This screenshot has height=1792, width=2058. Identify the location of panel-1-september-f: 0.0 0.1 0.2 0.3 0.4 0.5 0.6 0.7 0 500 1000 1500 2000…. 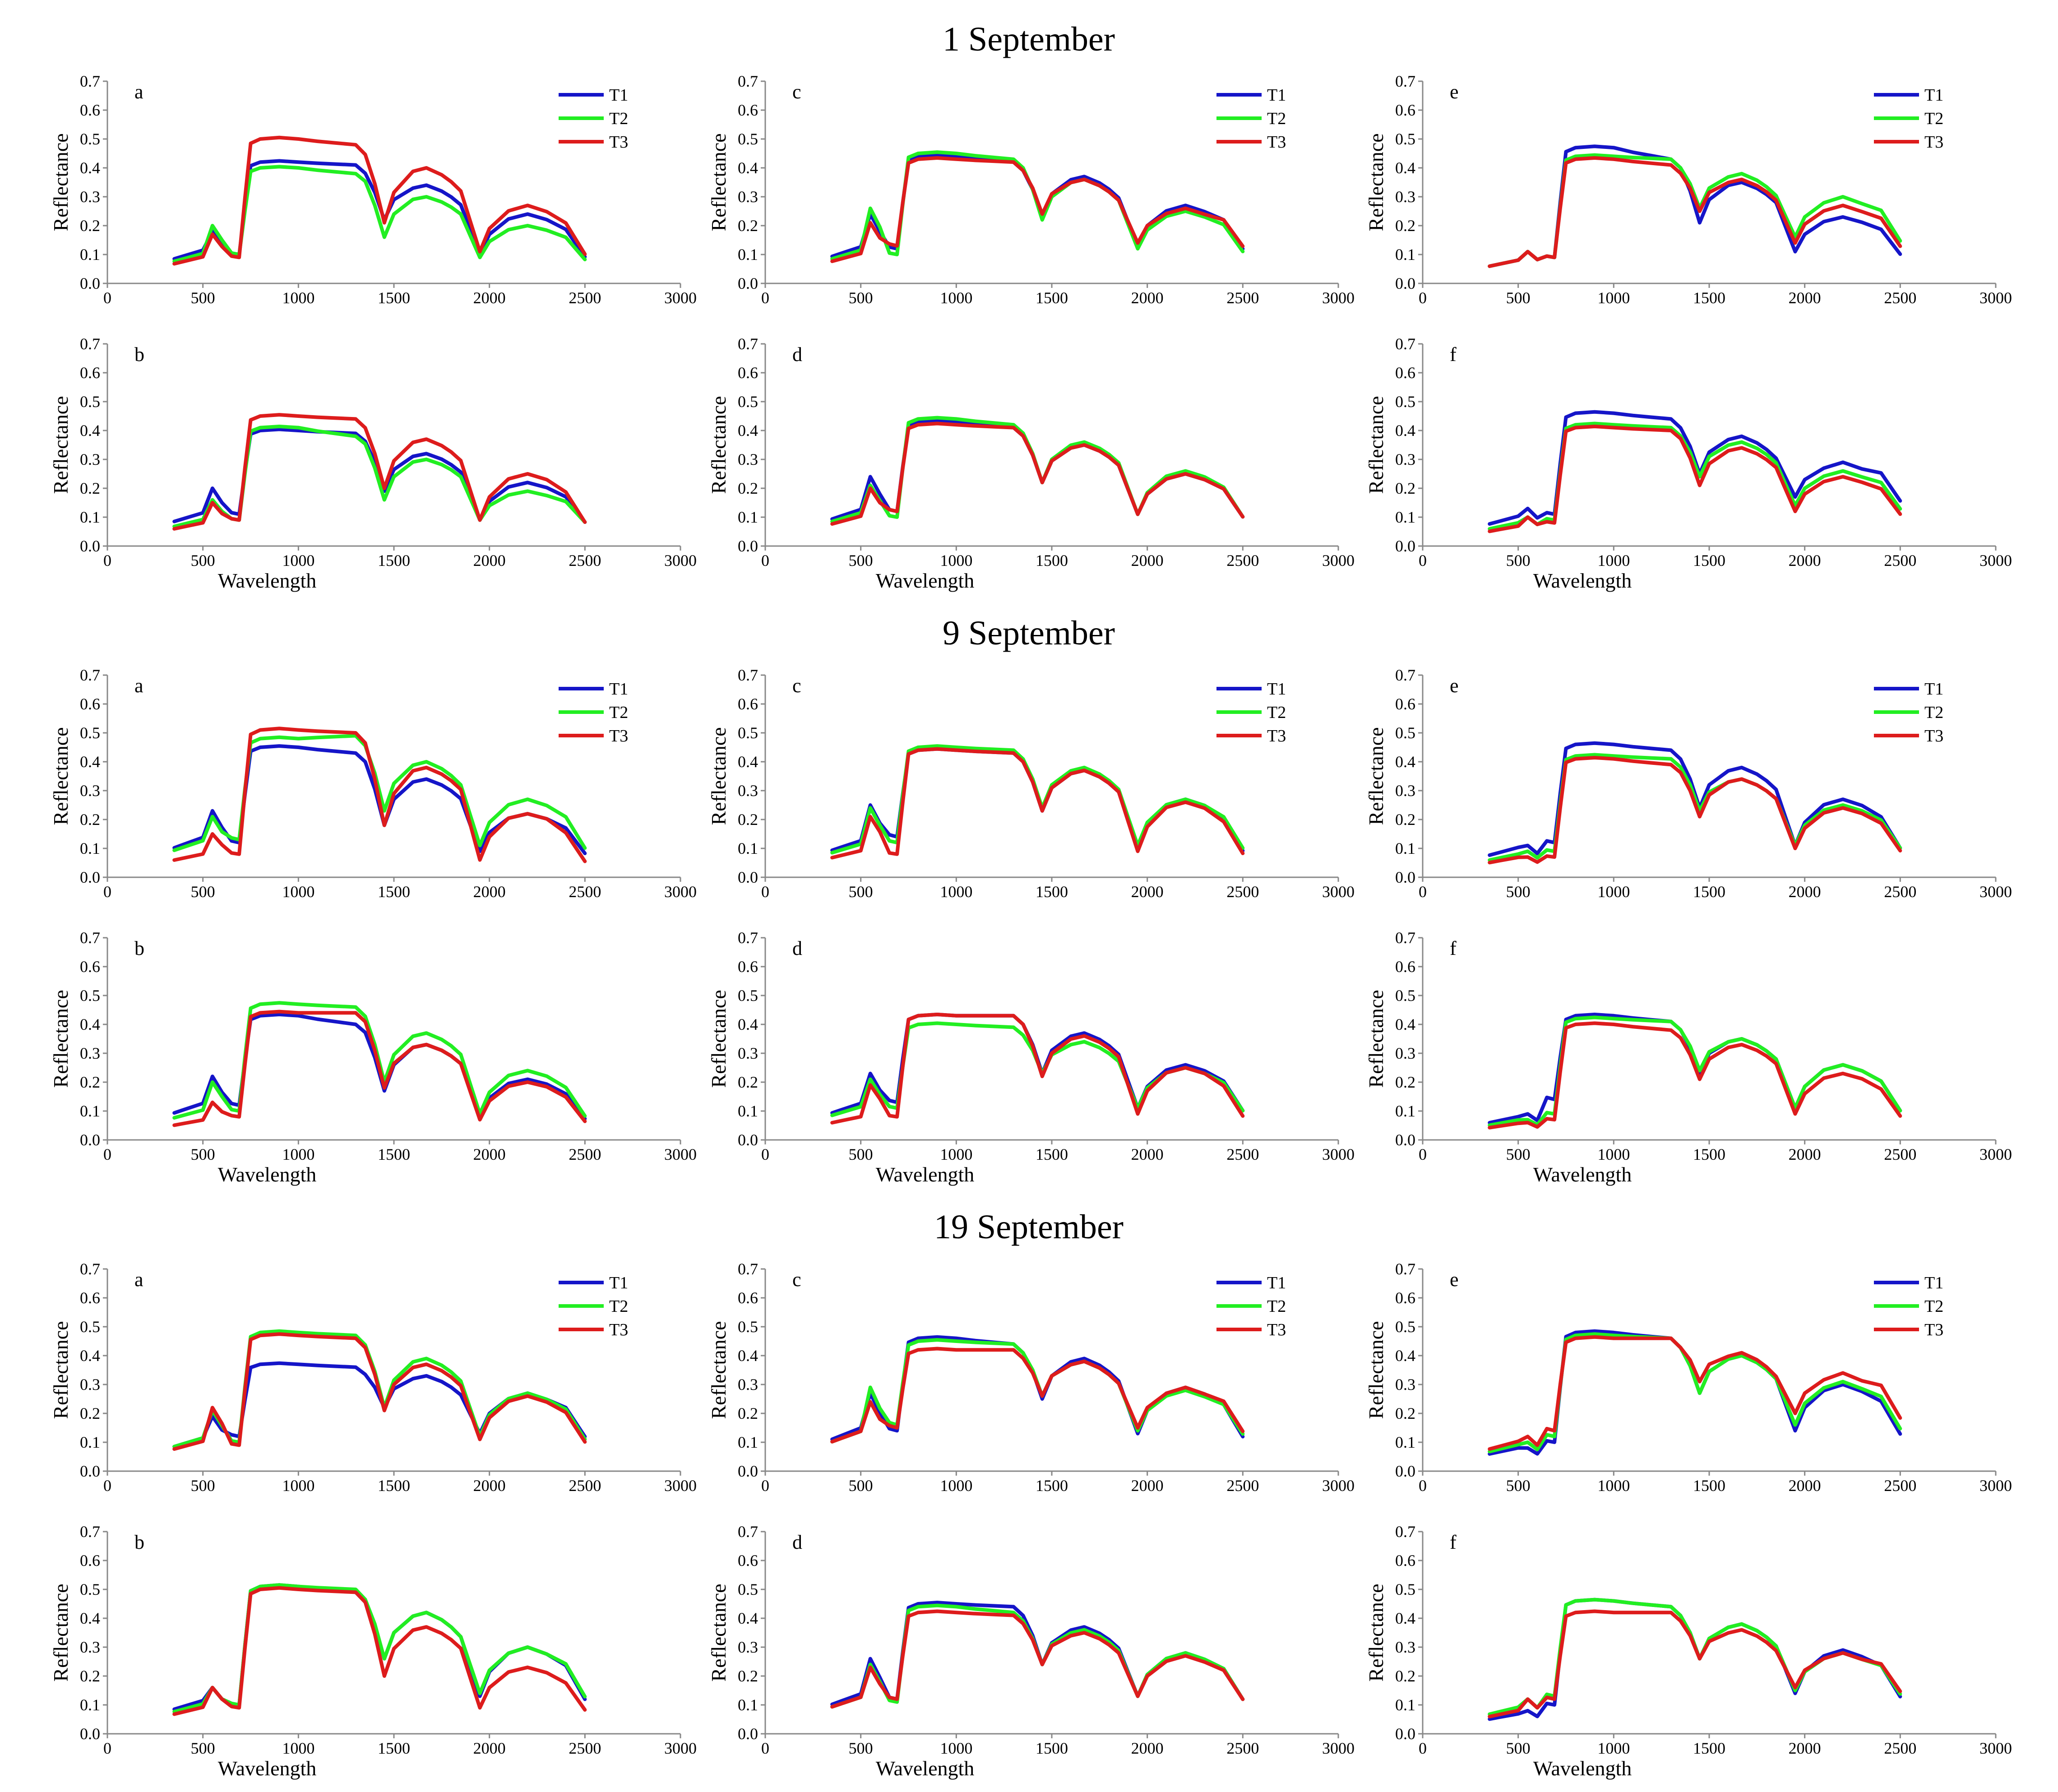
(1688, 464).